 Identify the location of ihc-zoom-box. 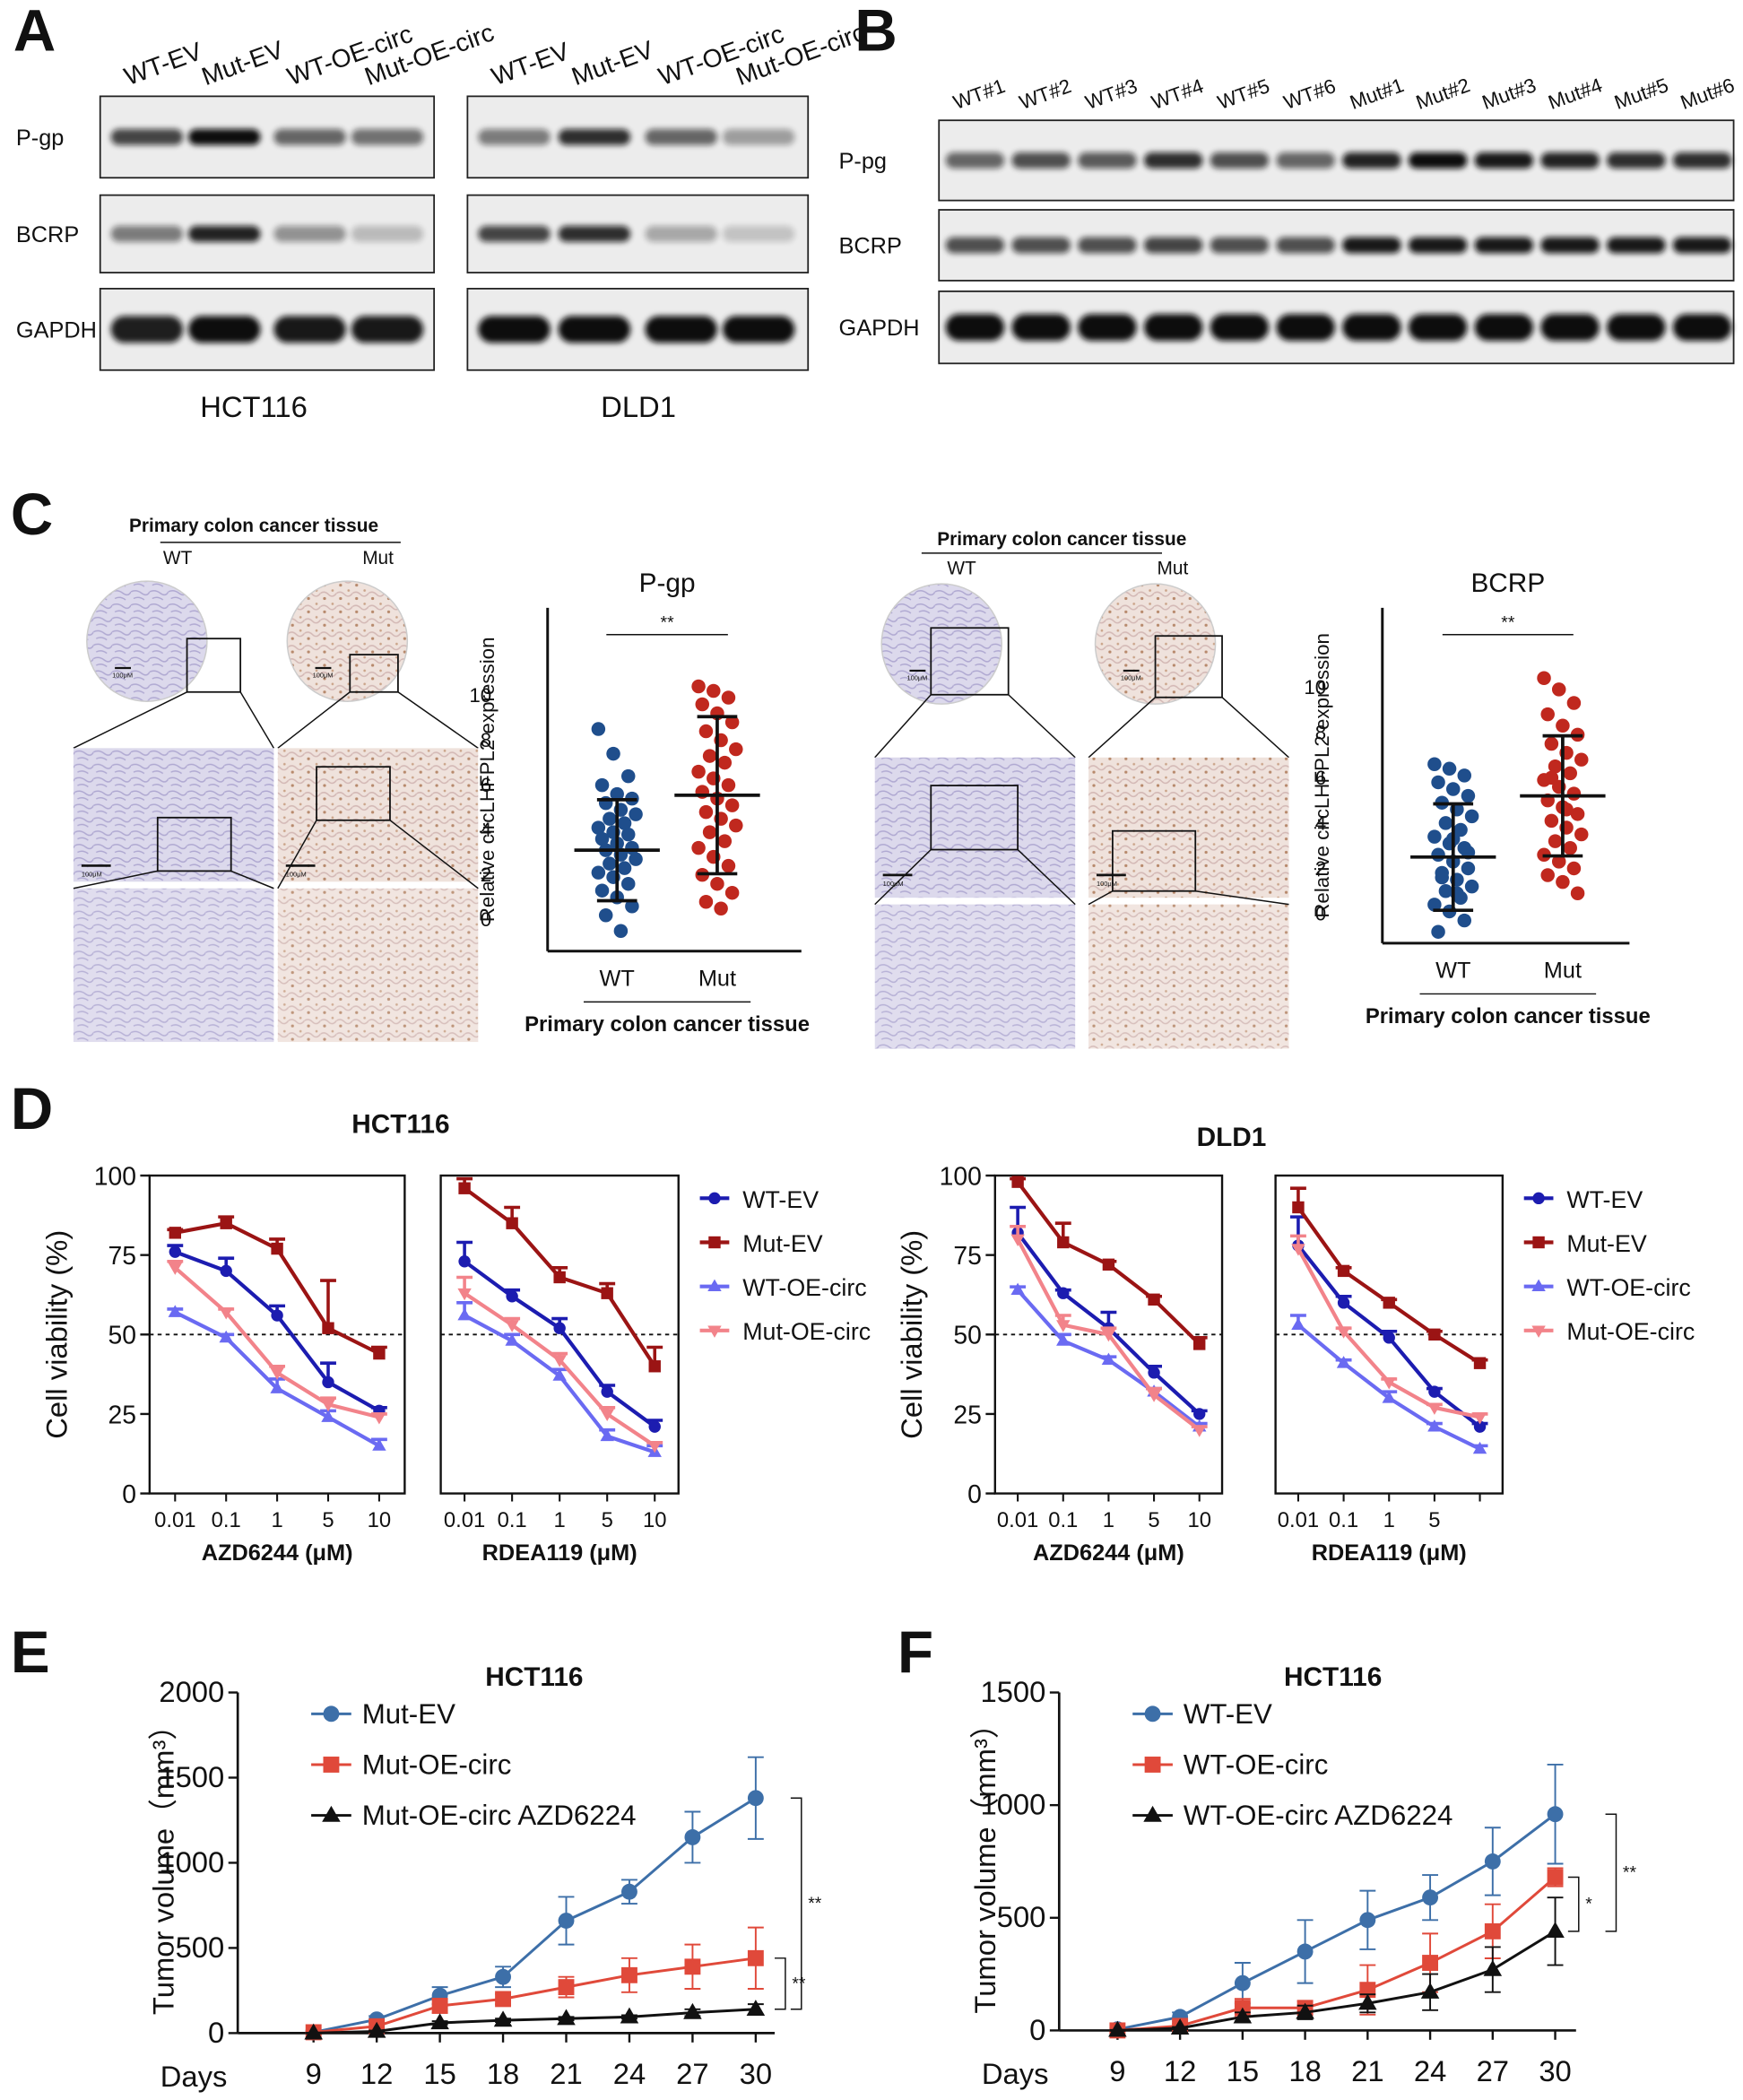
(974, 818).